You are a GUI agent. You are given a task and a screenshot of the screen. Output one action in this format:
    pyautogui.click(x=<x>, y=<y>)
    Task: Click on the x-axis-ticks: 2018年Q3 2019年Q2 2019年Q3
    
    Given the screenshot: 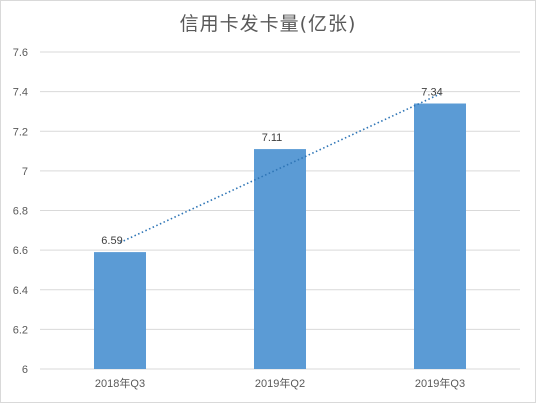 What is the action you would take?
    pyautogui.click(x=280, y=383)
    